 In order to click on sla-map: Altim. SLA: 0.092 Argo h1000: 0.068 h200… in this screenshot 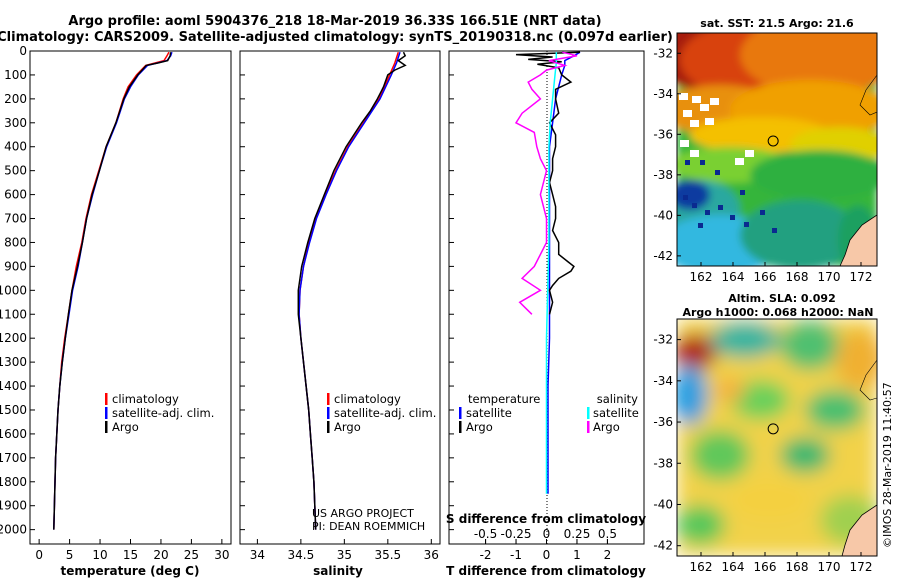, I will do `click(765, 433)`.